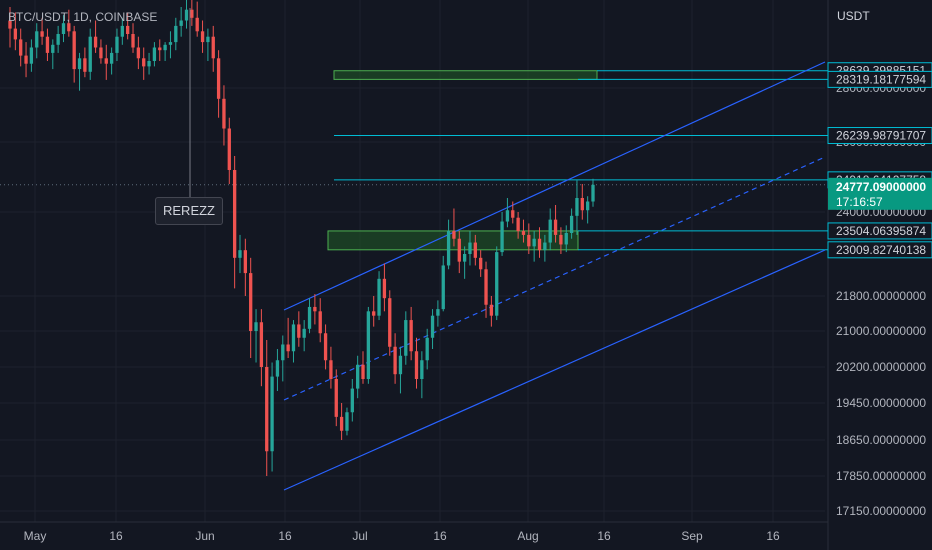  What do you see at coordinates (414, 536) in the screenshot?
I see `time-axis-background` at bounding box center [414, 536].